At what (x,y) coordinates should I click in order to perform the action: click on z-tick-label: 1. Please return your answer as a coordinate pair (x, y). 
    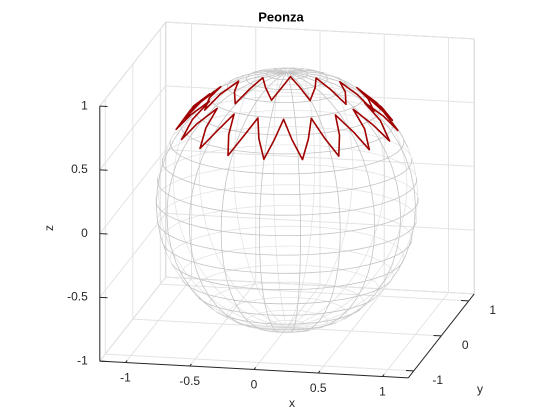
    Looking at the image, I should click on (84, 105).